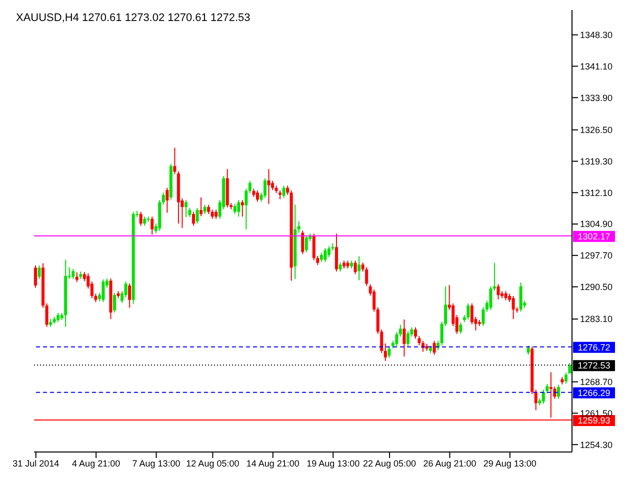 The width and height of the screenshot is (640, 480). I want to click on x-tick-label: 22 Aug 05:00, so click(389, 463).